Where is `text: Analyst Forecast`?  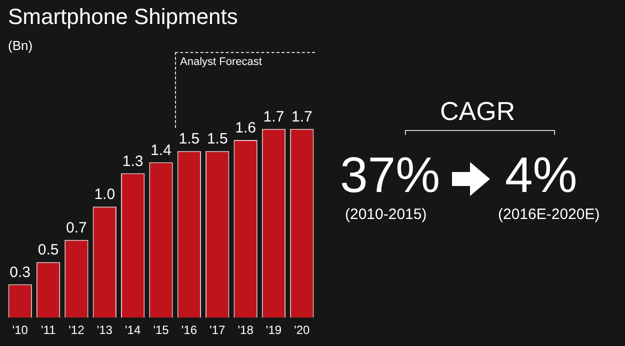 text: Analyst Forecast is located at coordinates (221, 62).